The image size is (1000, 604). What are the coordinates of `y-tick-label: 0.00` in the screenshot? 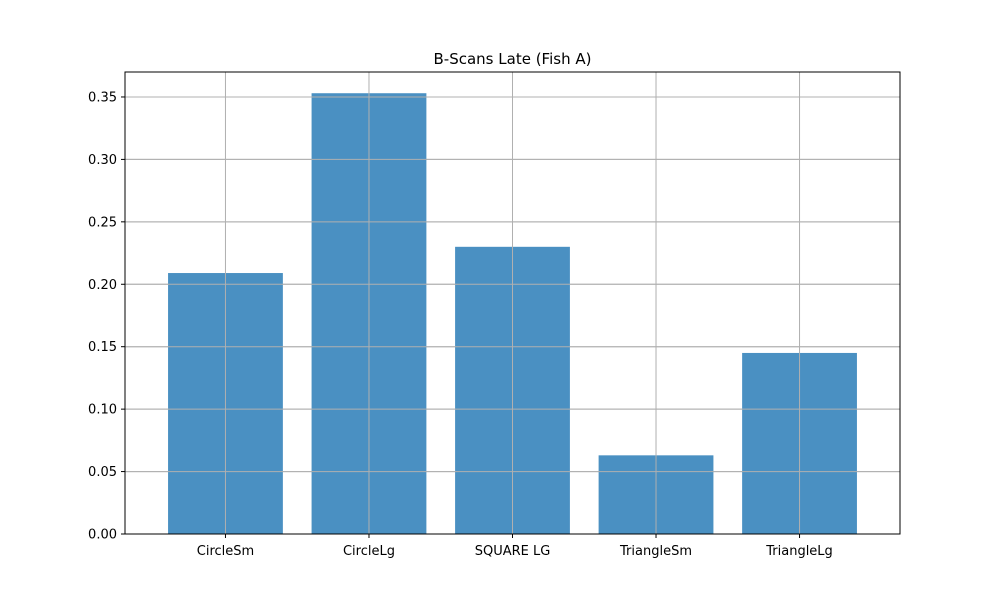 It's located at (102, 535).